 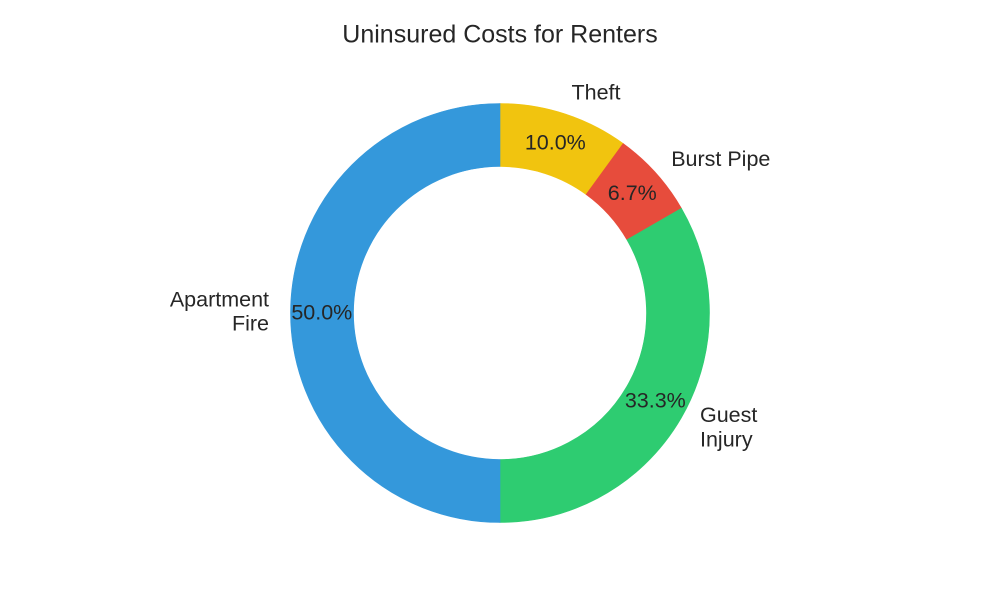 I want to click on svg-text: 6.7%, so click(x=632, y=193).